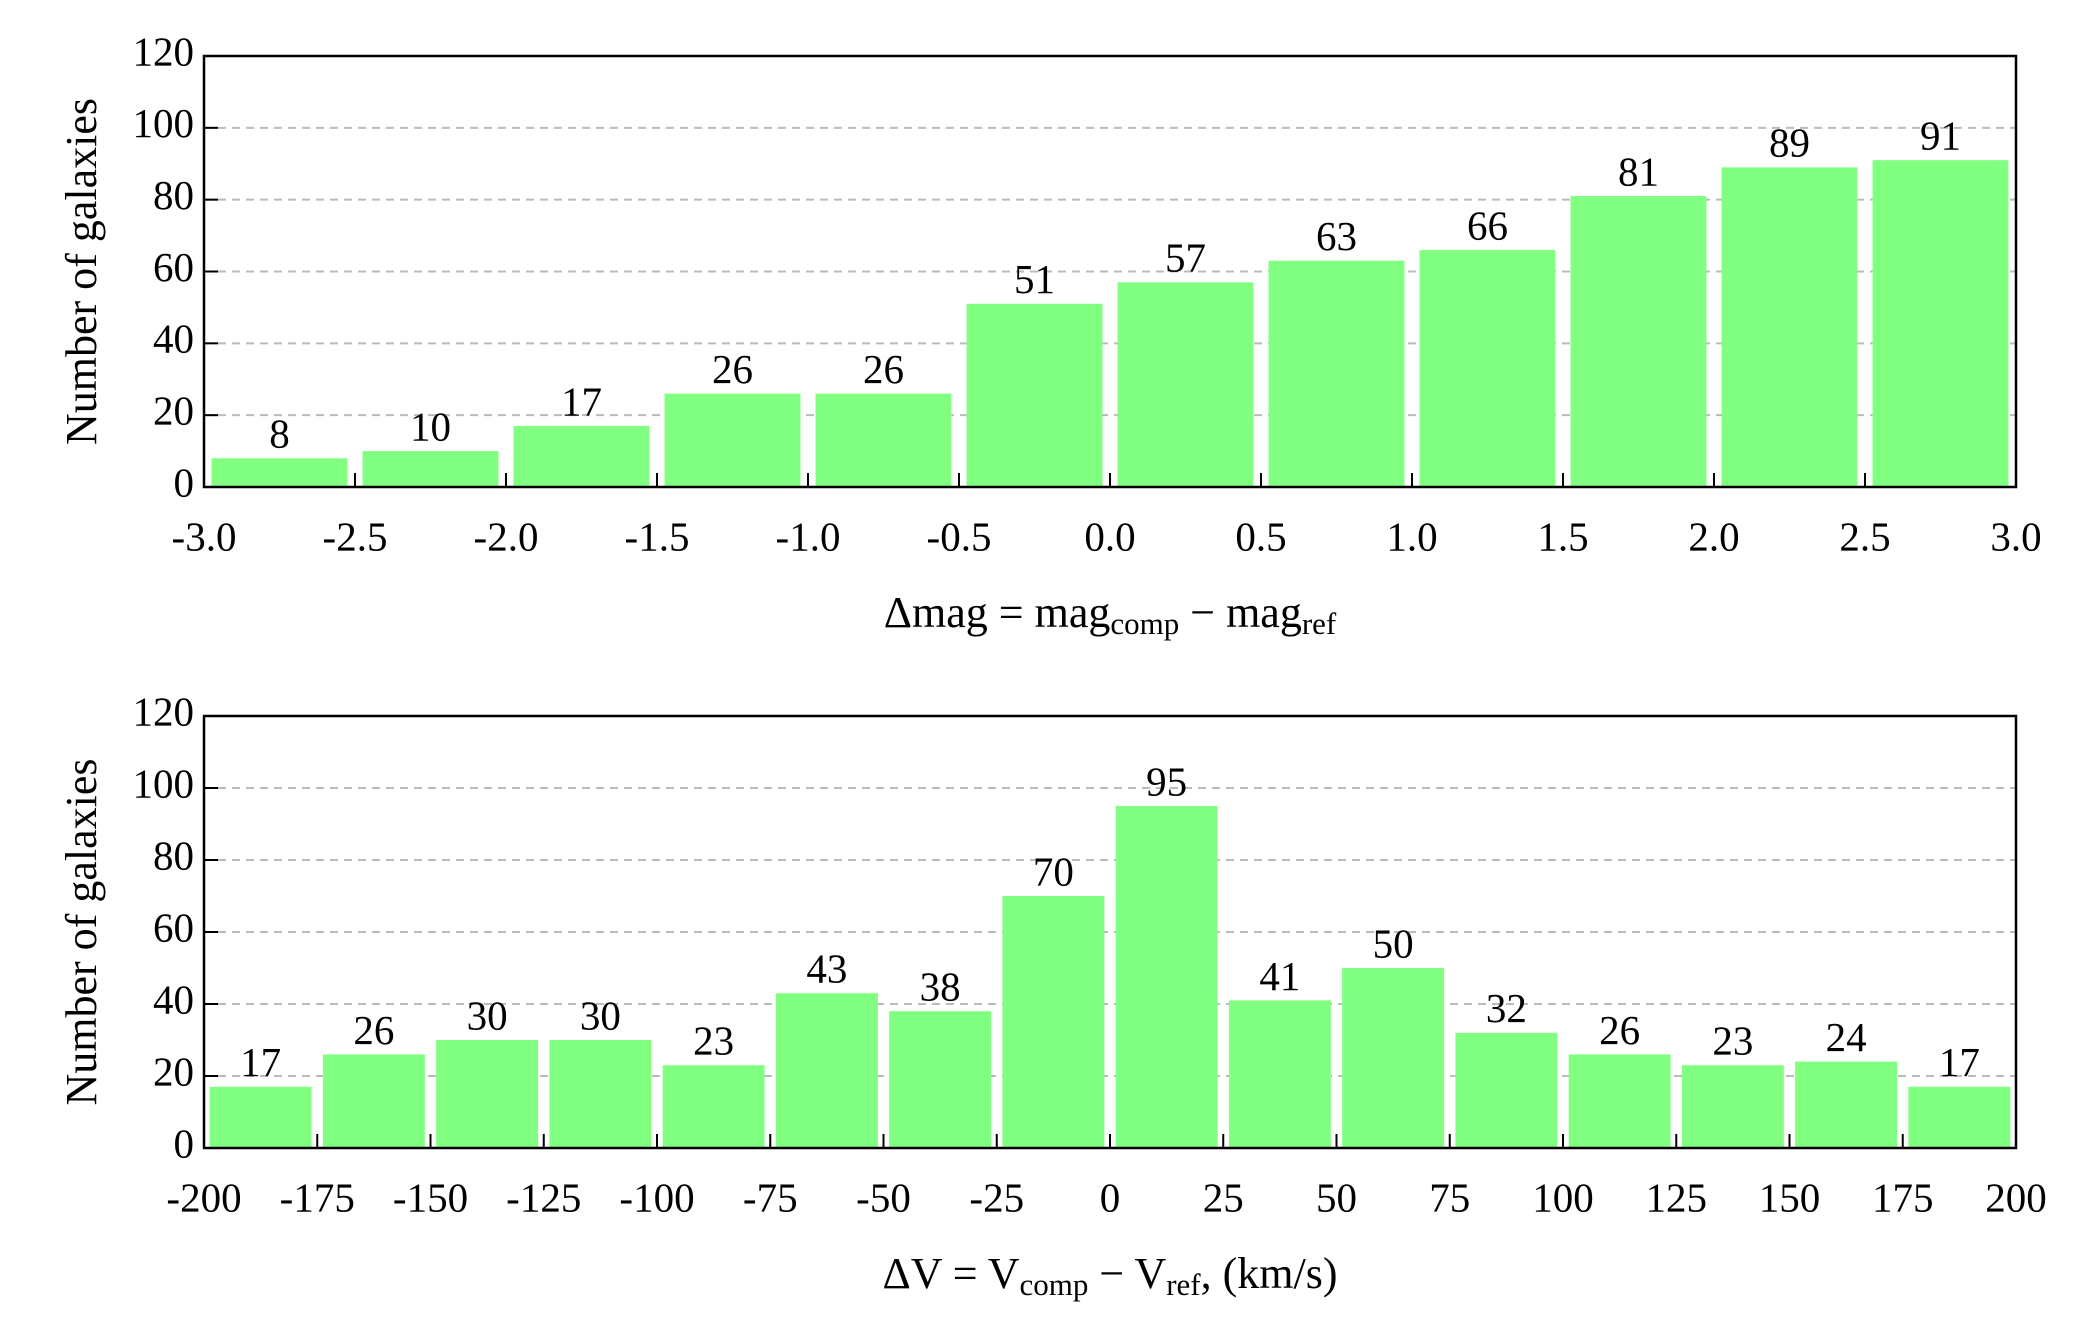 The height and width of the screenshot is (1342, 2082). I want to click on x-tick-label: 0.0, so click(1109, 536).